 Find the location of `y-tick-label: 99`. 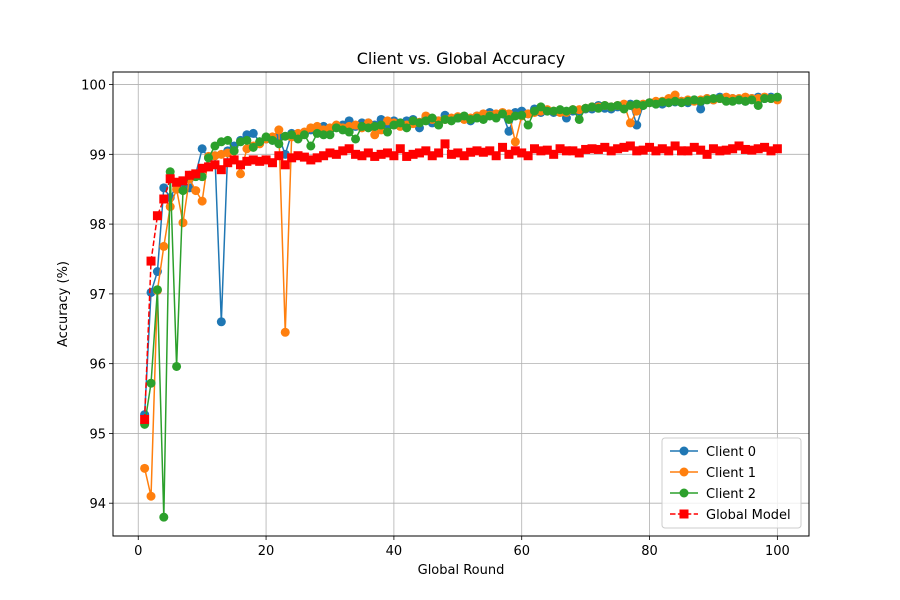

y-tick-label: 99 is located at coordinates (97, 155).